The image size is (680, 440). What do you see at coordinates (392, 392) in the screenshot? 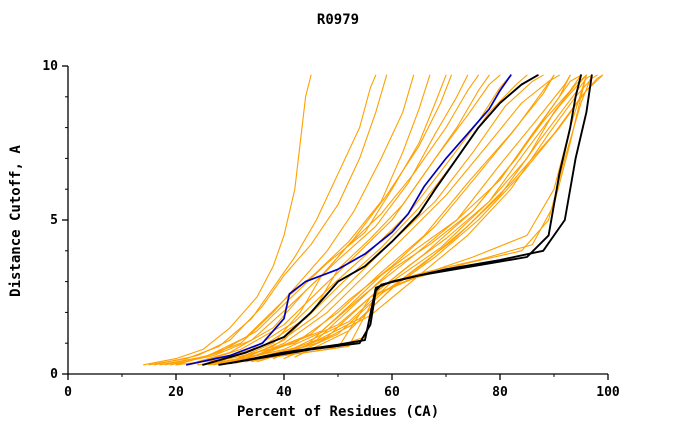
I see `x-tick-label: 60` at bounding box center [392, 392].